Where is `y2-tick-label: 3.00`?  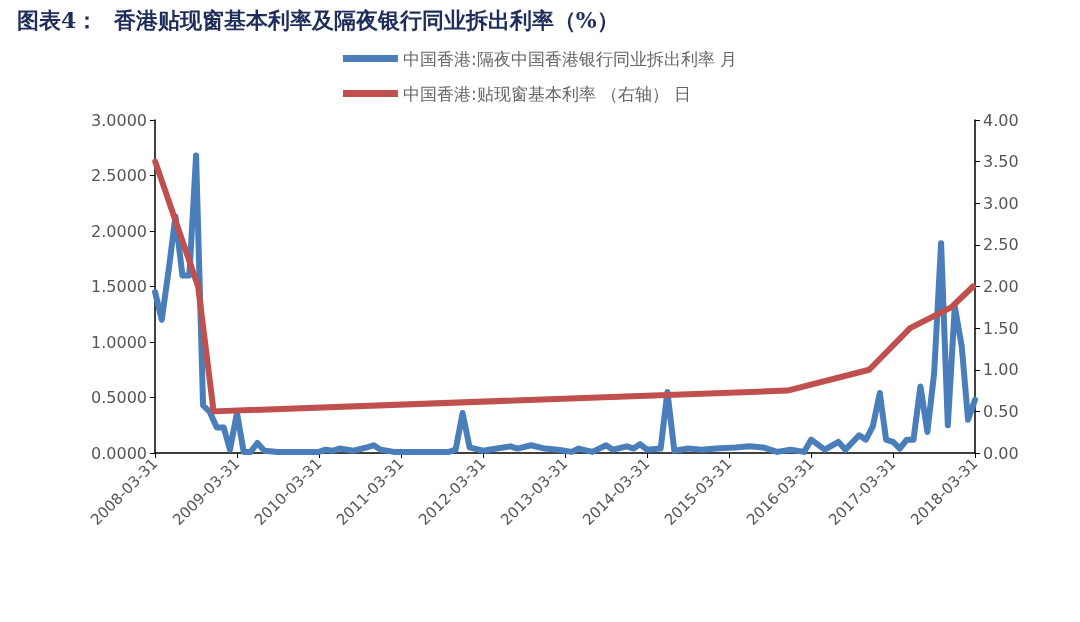 y2-tick-label: 3.00 is located at coordinates (1001, 203).